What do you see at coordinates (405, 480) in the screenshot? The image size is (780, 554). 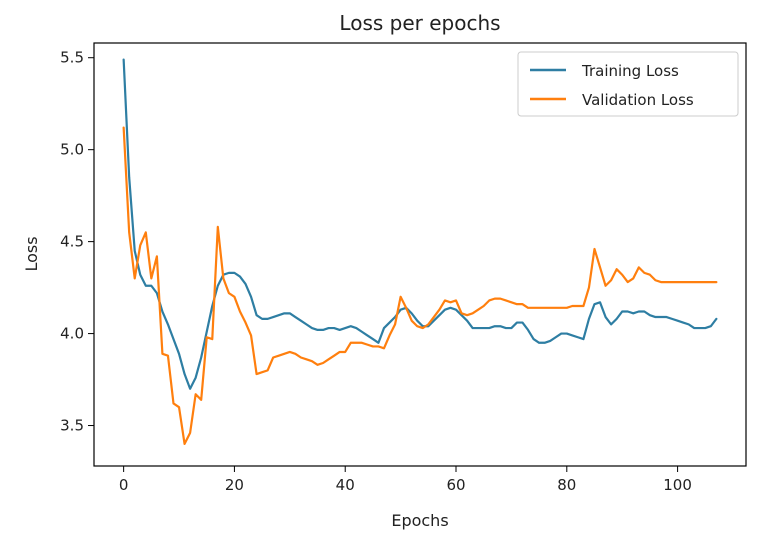 I see `x-axis: 0 20 40 60 80 100` at bounding box center [405, 480].